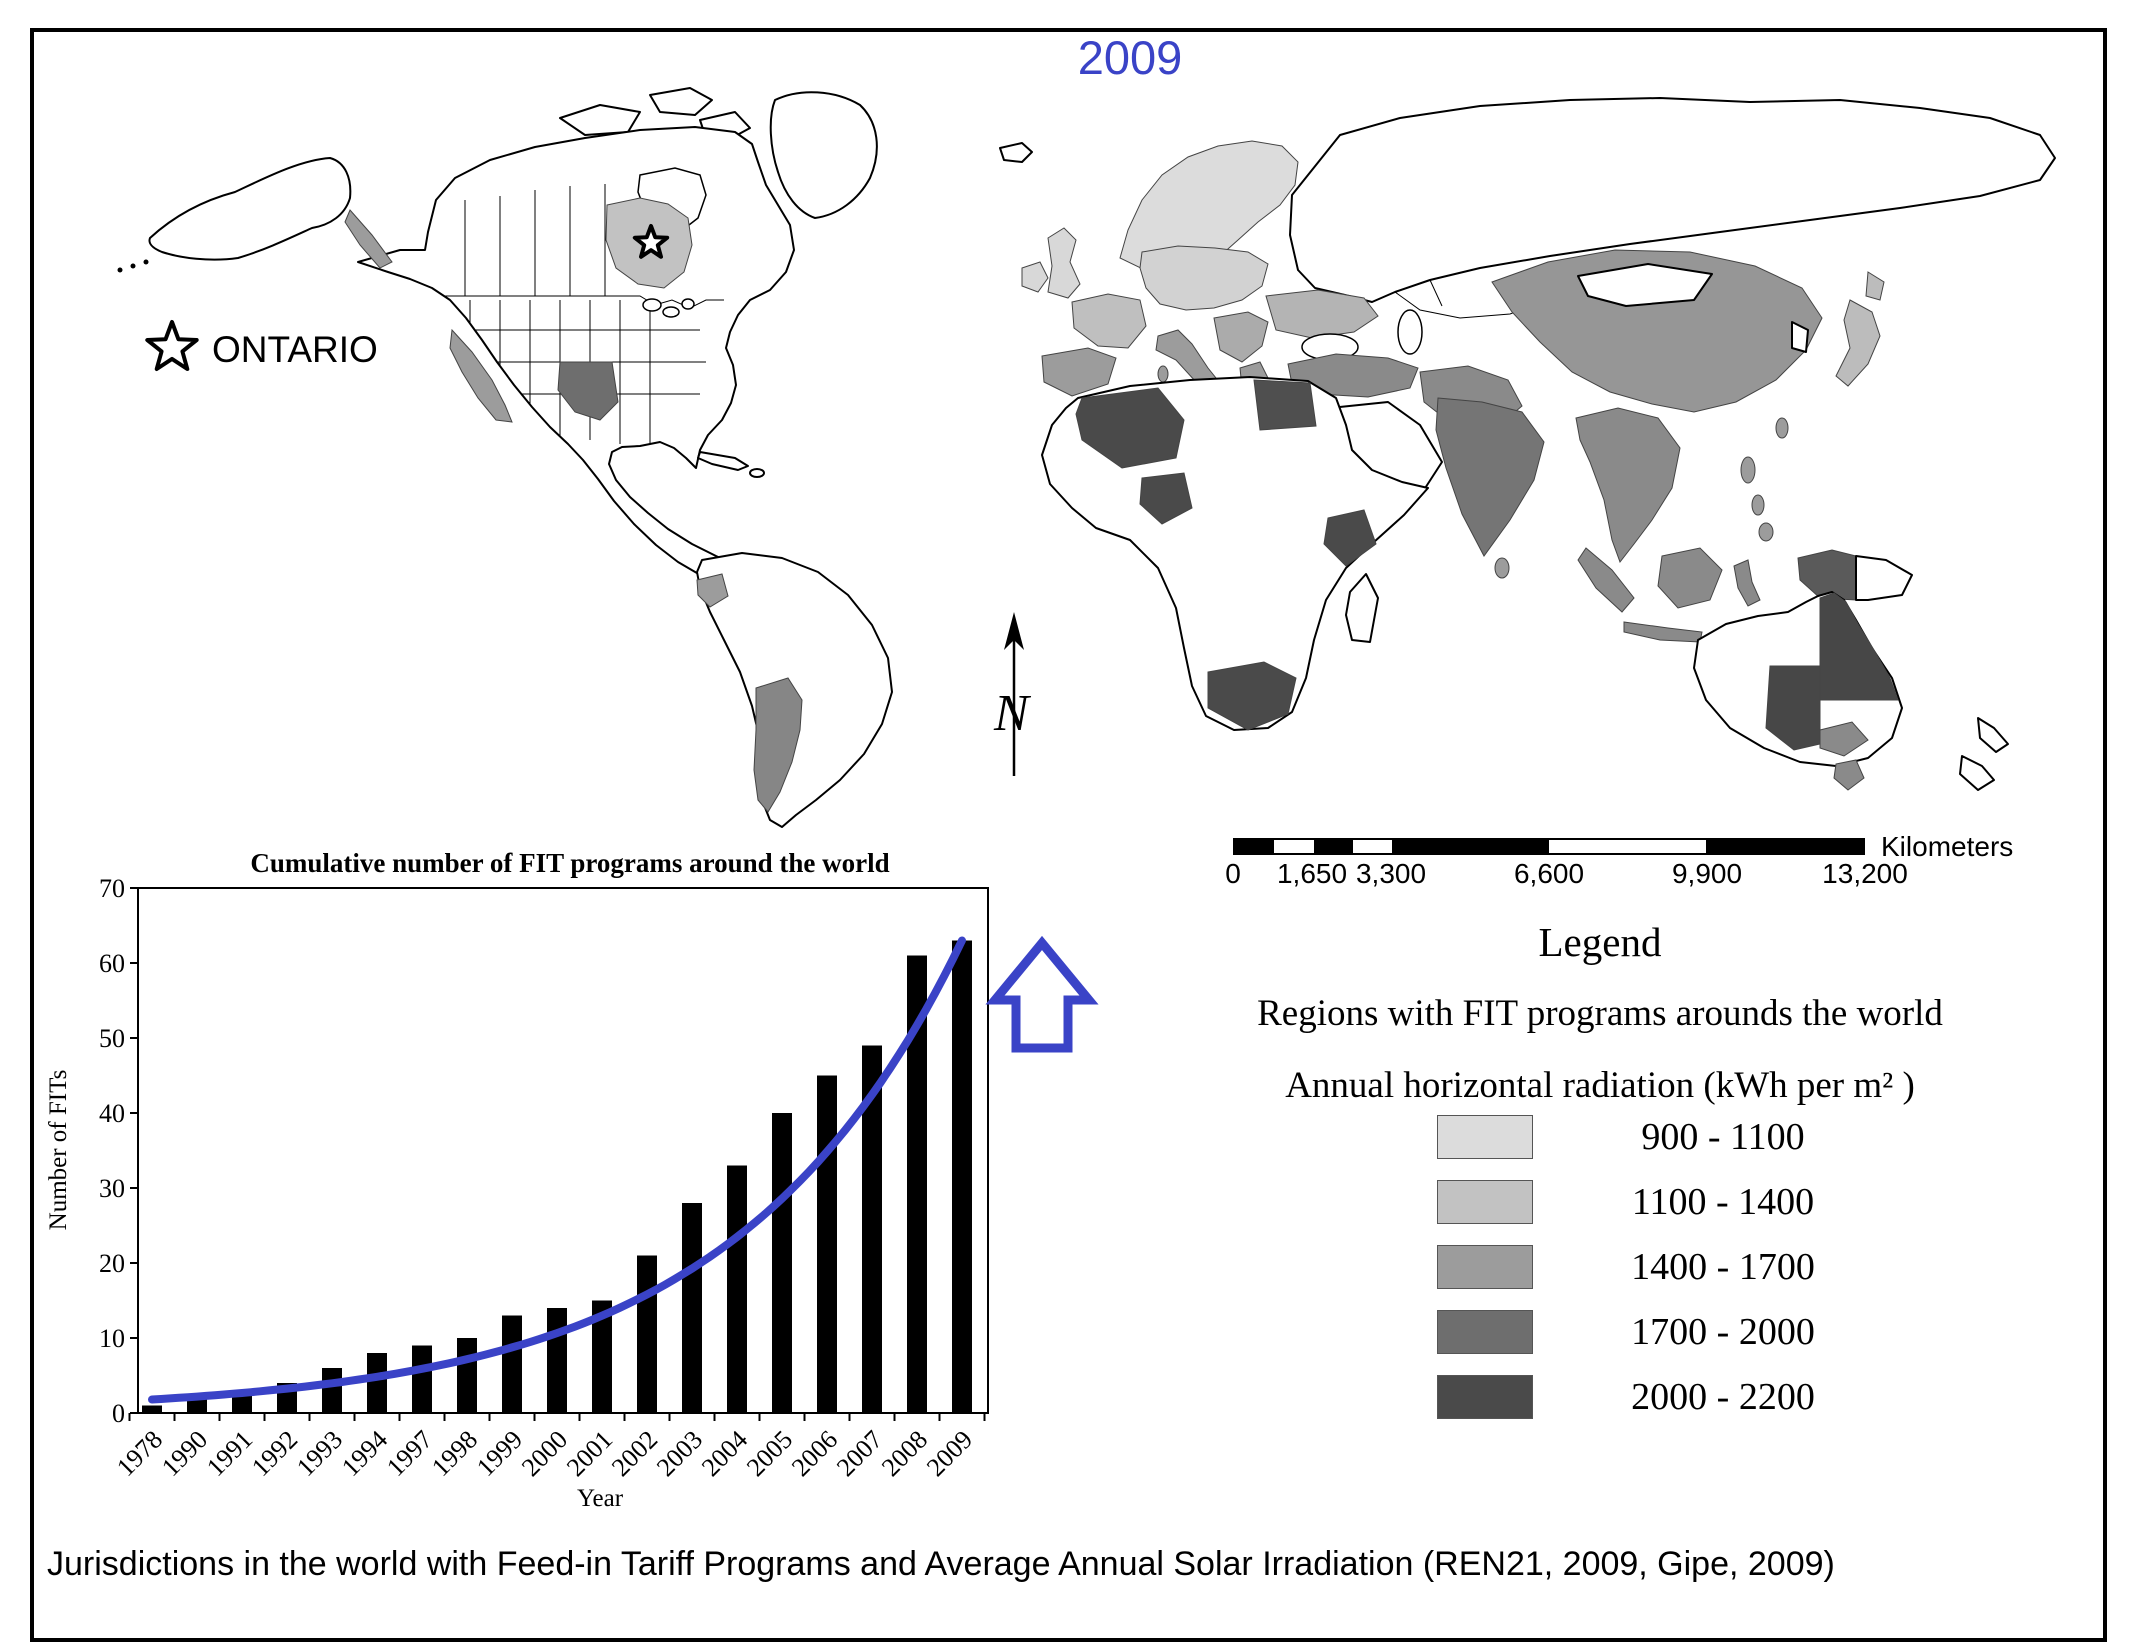 The height and width of the screenshot is (1650, 2135). I want to click on region-algeria, so click(1130, 428).